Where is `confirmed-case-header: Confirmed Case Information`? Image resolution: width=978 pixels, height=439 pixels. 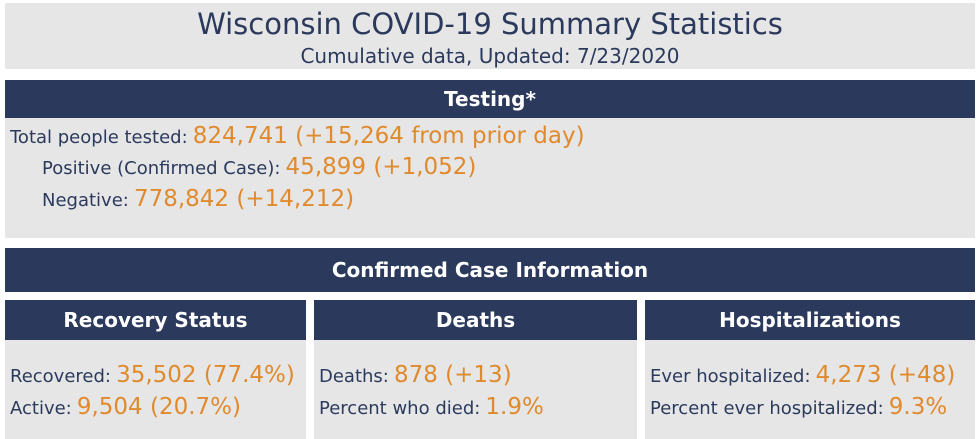 confirmed-case-header: Confirmed Case Information is located at coordinates (490, 270).